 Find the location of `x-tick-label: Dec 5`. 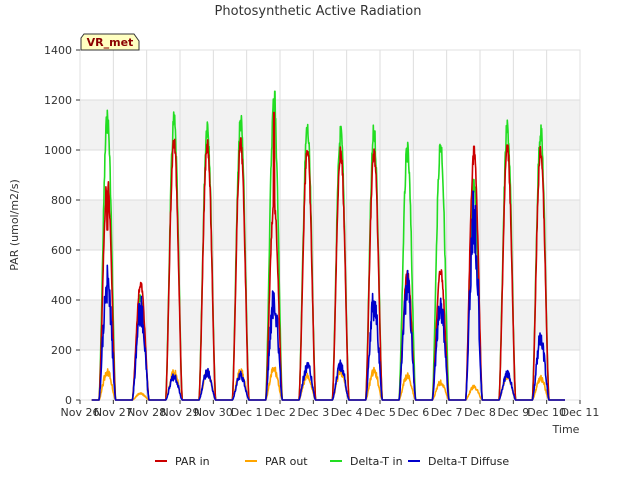

x-tick-label: Dec 5 is located at coordinates (380, 412).